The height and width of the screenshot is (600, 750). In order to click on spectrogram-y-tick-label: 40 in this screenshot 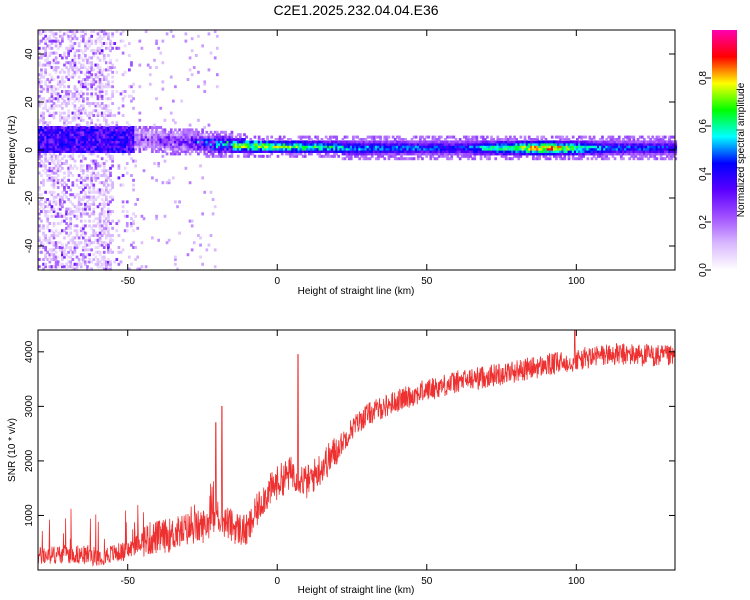, I will do `click(29, 54)`.